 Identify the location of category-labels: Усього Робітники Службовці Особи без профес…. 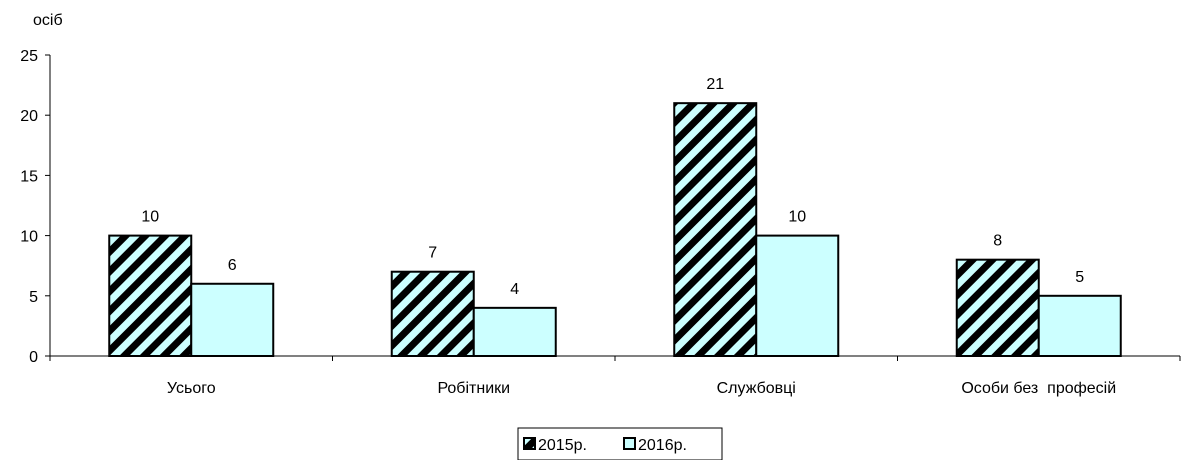
(641, 388).